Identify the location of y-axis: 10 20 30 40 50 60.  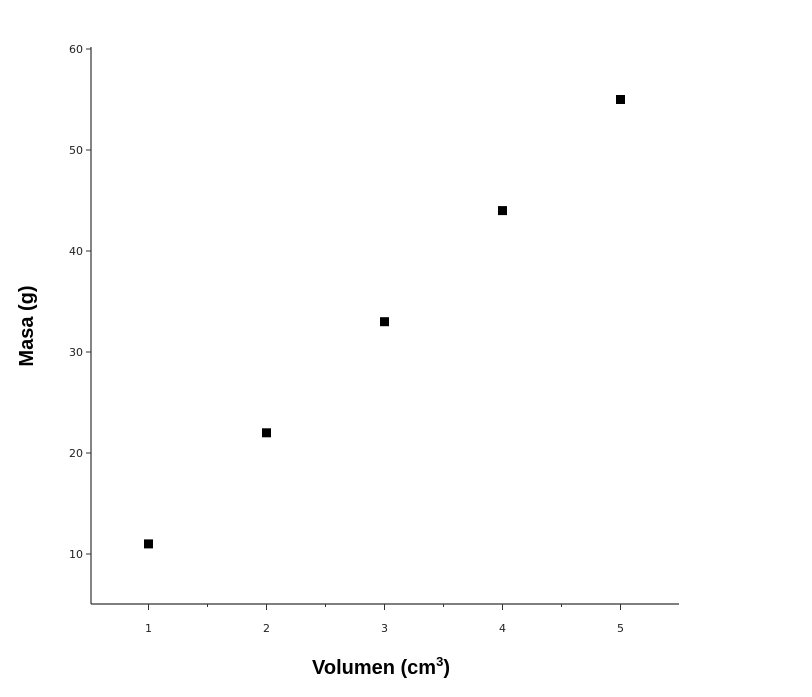
(80, 323).